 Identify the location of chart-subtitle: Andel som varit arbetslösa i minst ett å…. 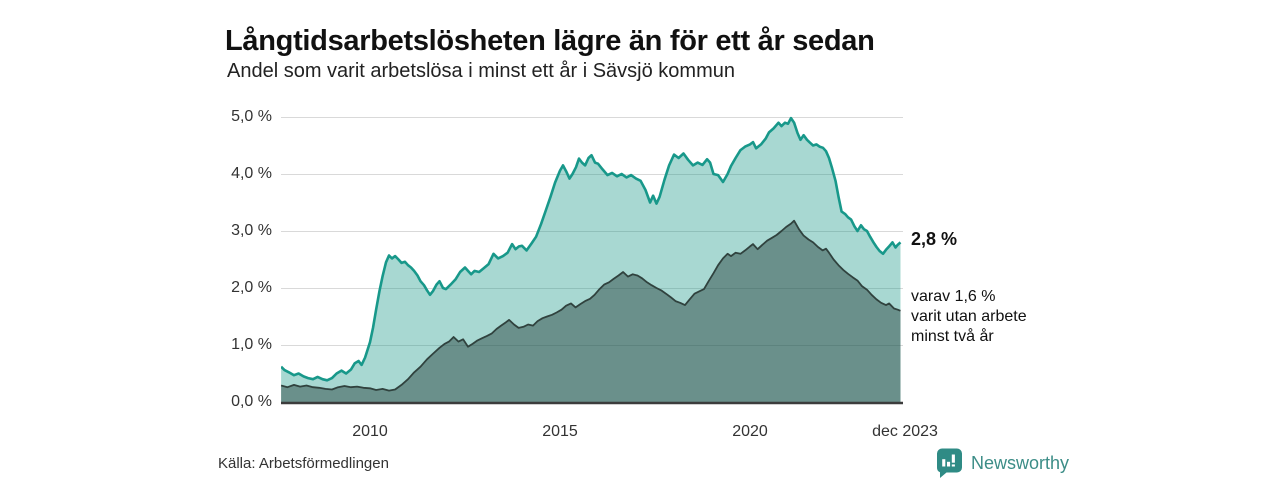
(481, 71).